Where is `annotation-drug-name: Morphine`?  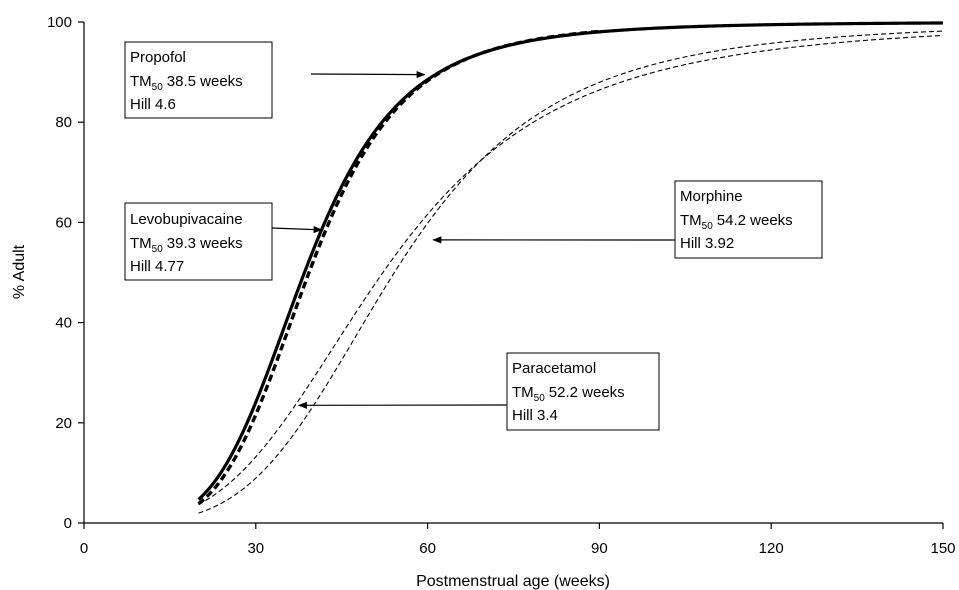 annotation-drug-name: Morphine is located at coordinates (711, 196).